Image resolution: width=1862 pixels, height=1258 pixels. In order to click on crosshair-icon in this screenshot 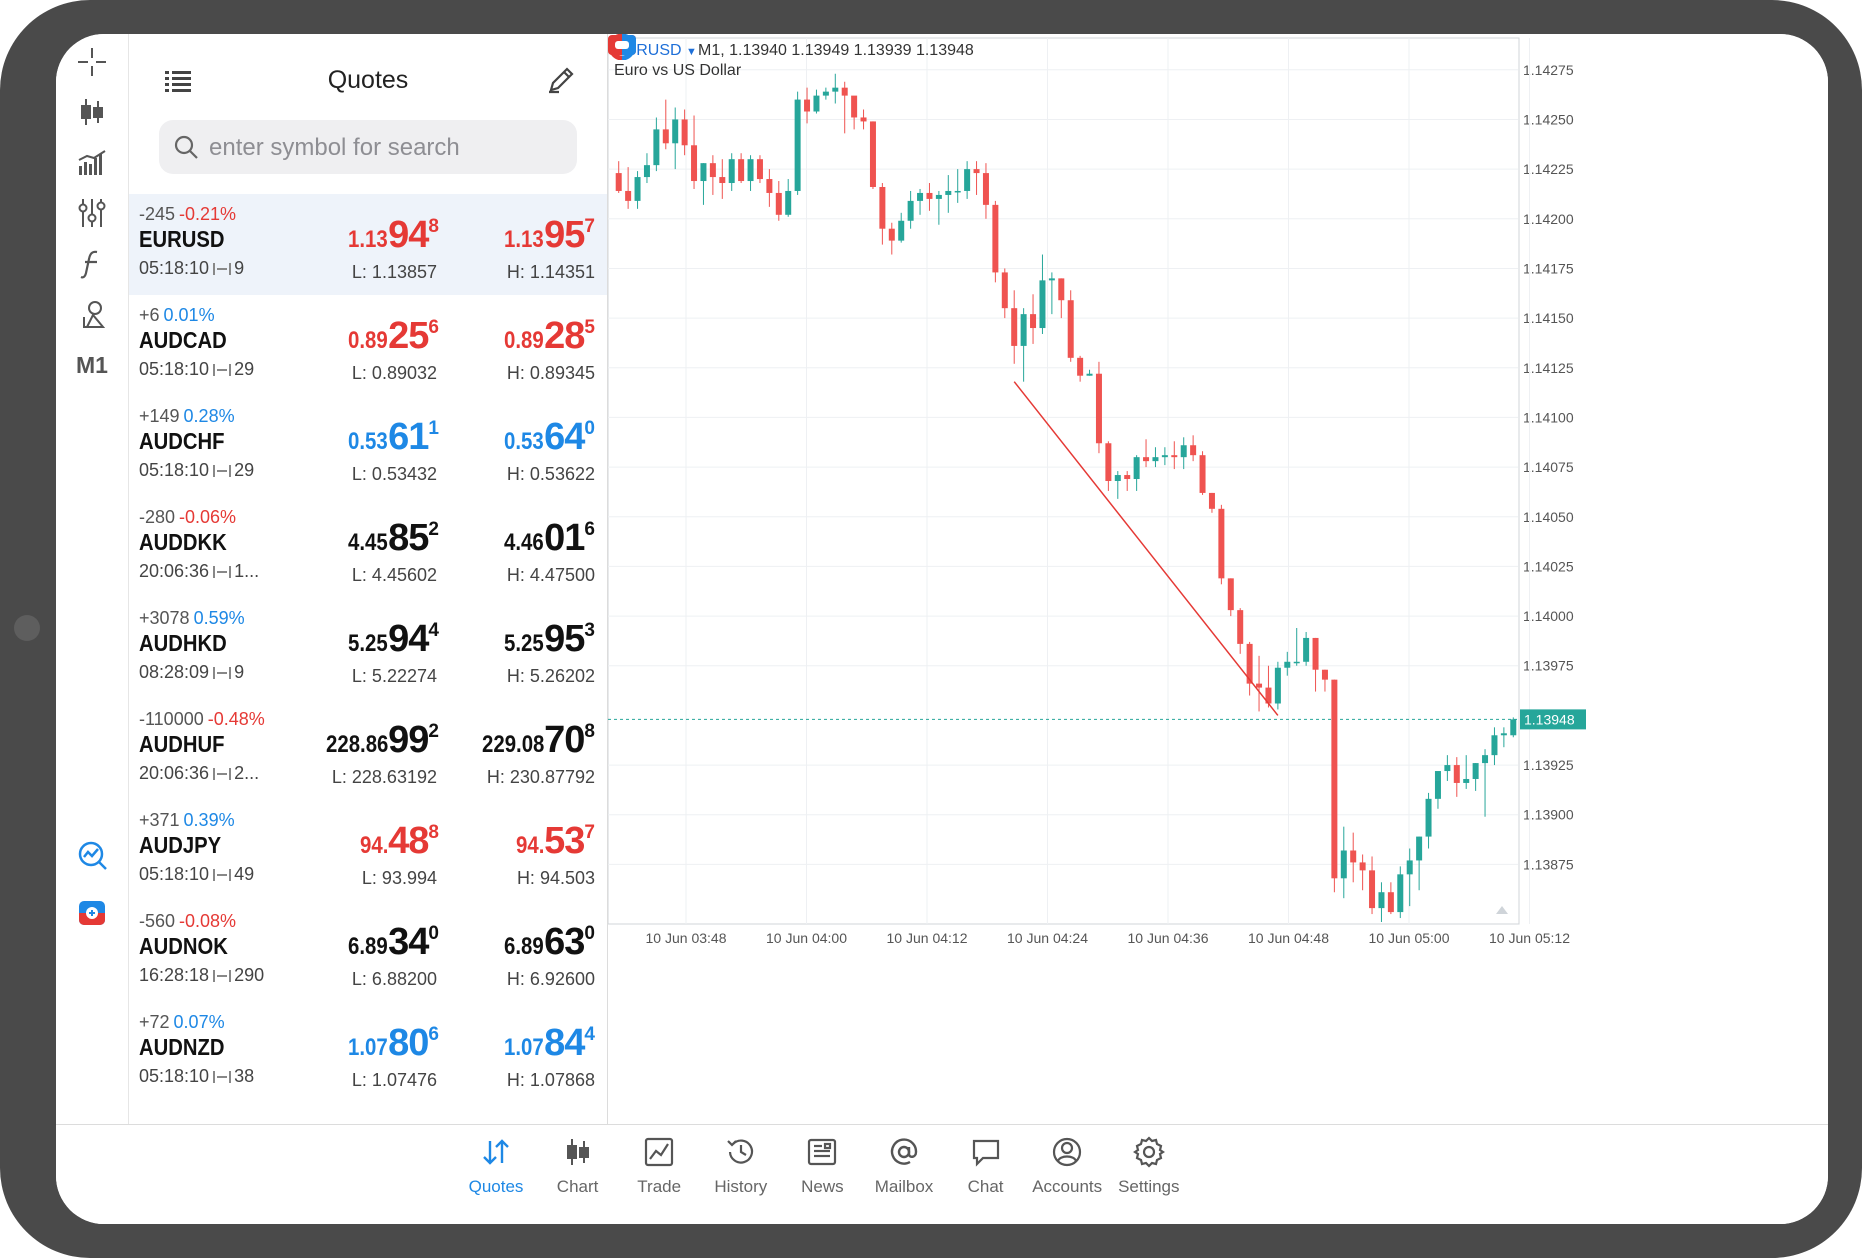, I will do `click(92, 62)`.